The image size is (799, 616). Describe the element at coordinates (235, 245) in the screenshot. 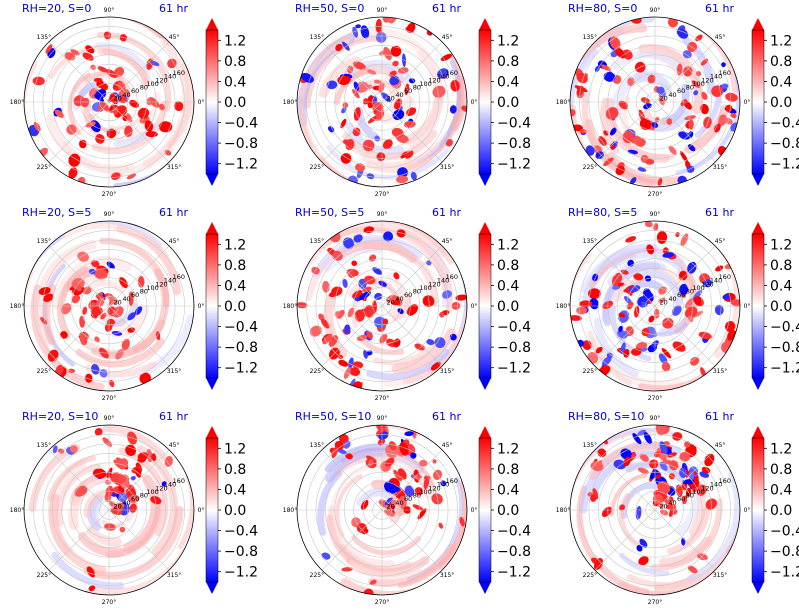

I see `colorbar-tick-label: 1.2` at that location.